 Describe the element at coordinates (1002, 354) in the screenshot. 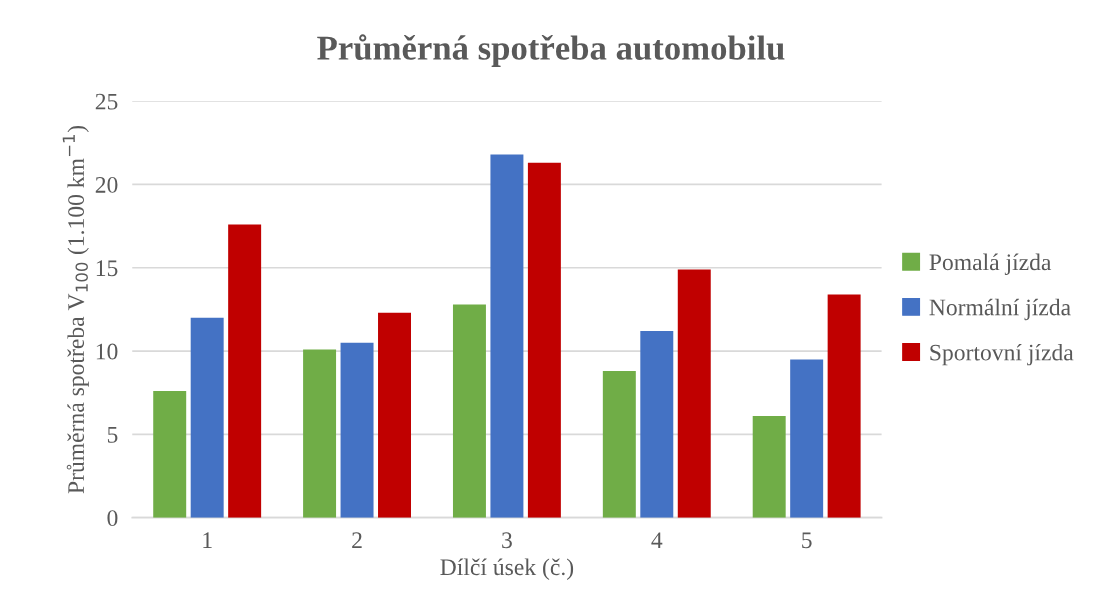

I see `legend-label: Sportovní jízda` at that location.